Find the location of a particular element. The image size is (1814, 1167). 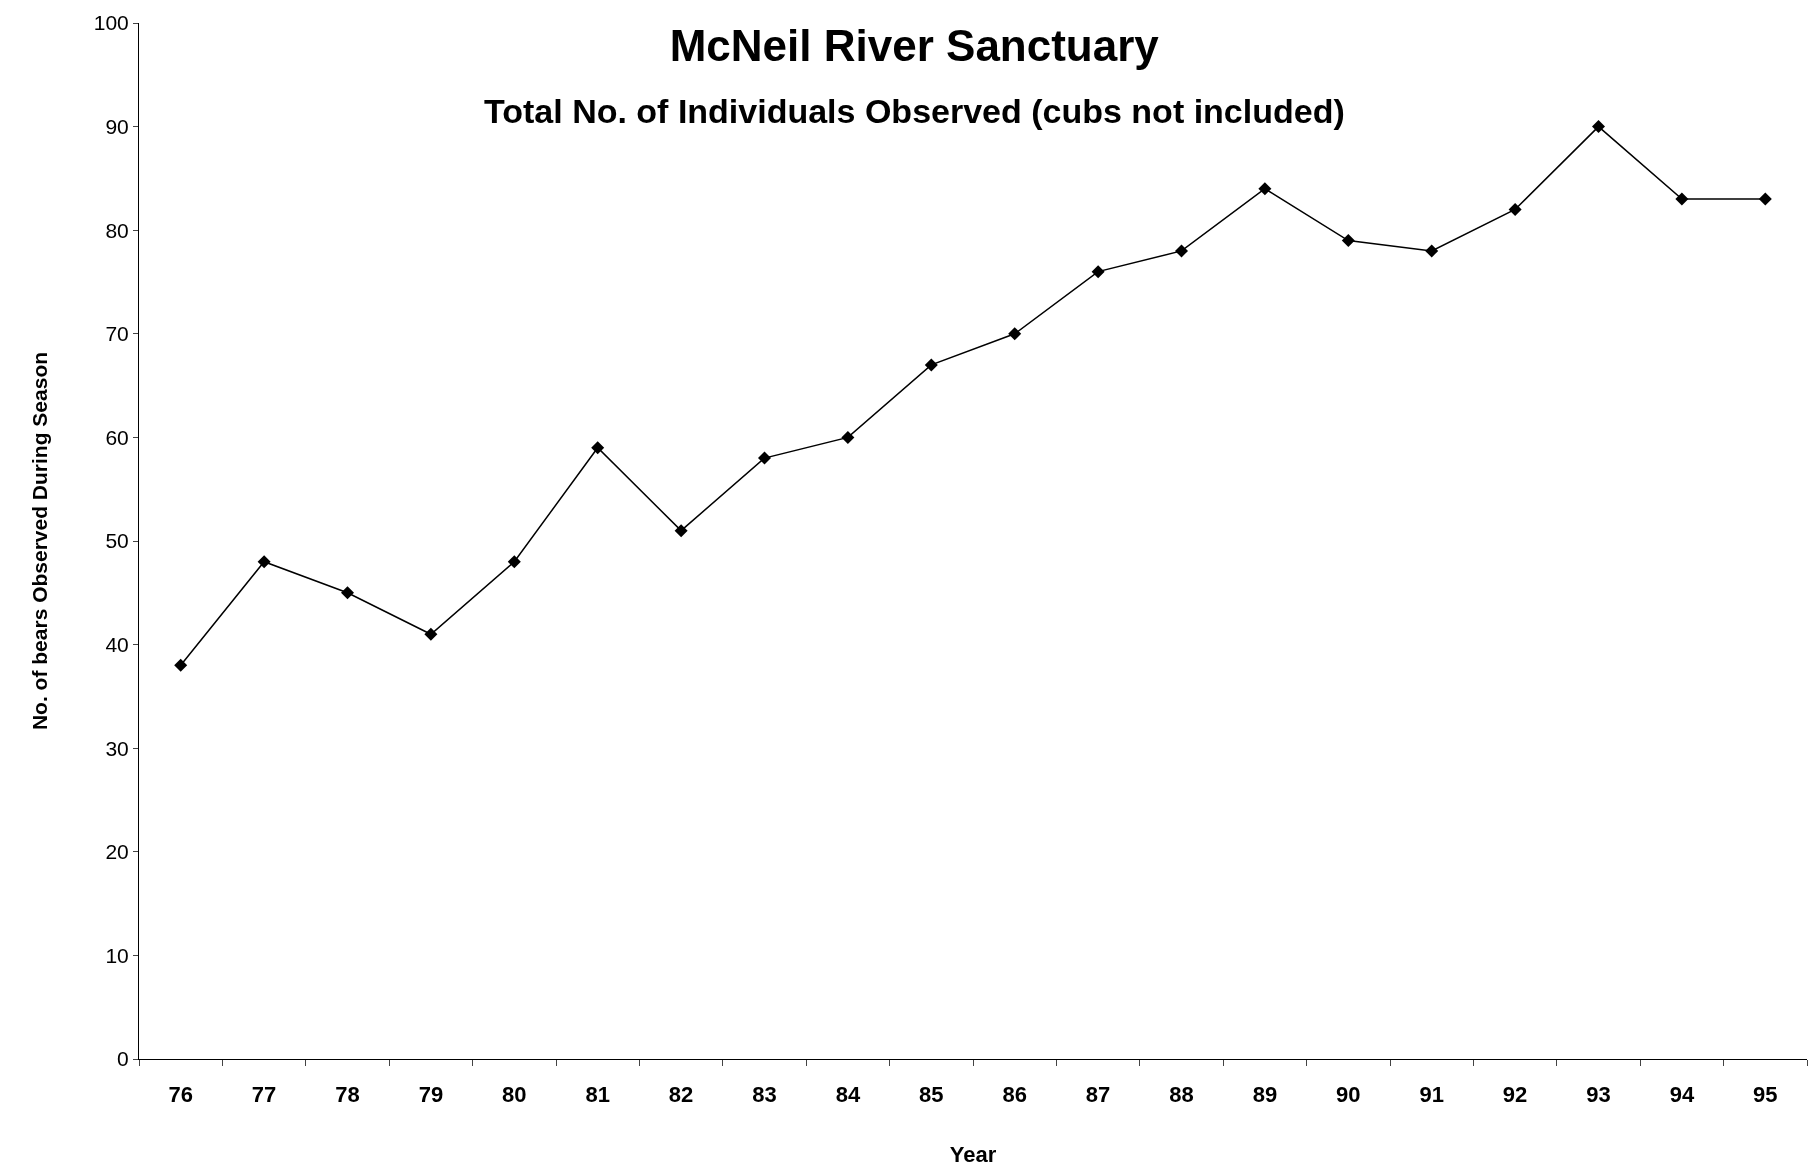

y-tick-label: 60 is located at coordinates (117, 437).